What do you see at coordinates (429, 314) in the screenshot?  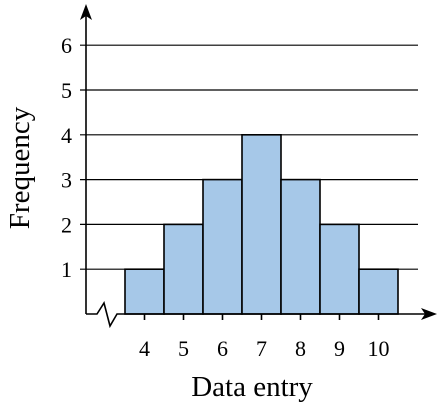 I see `x-axis-arrowhead` at bounding box center [429, 314].